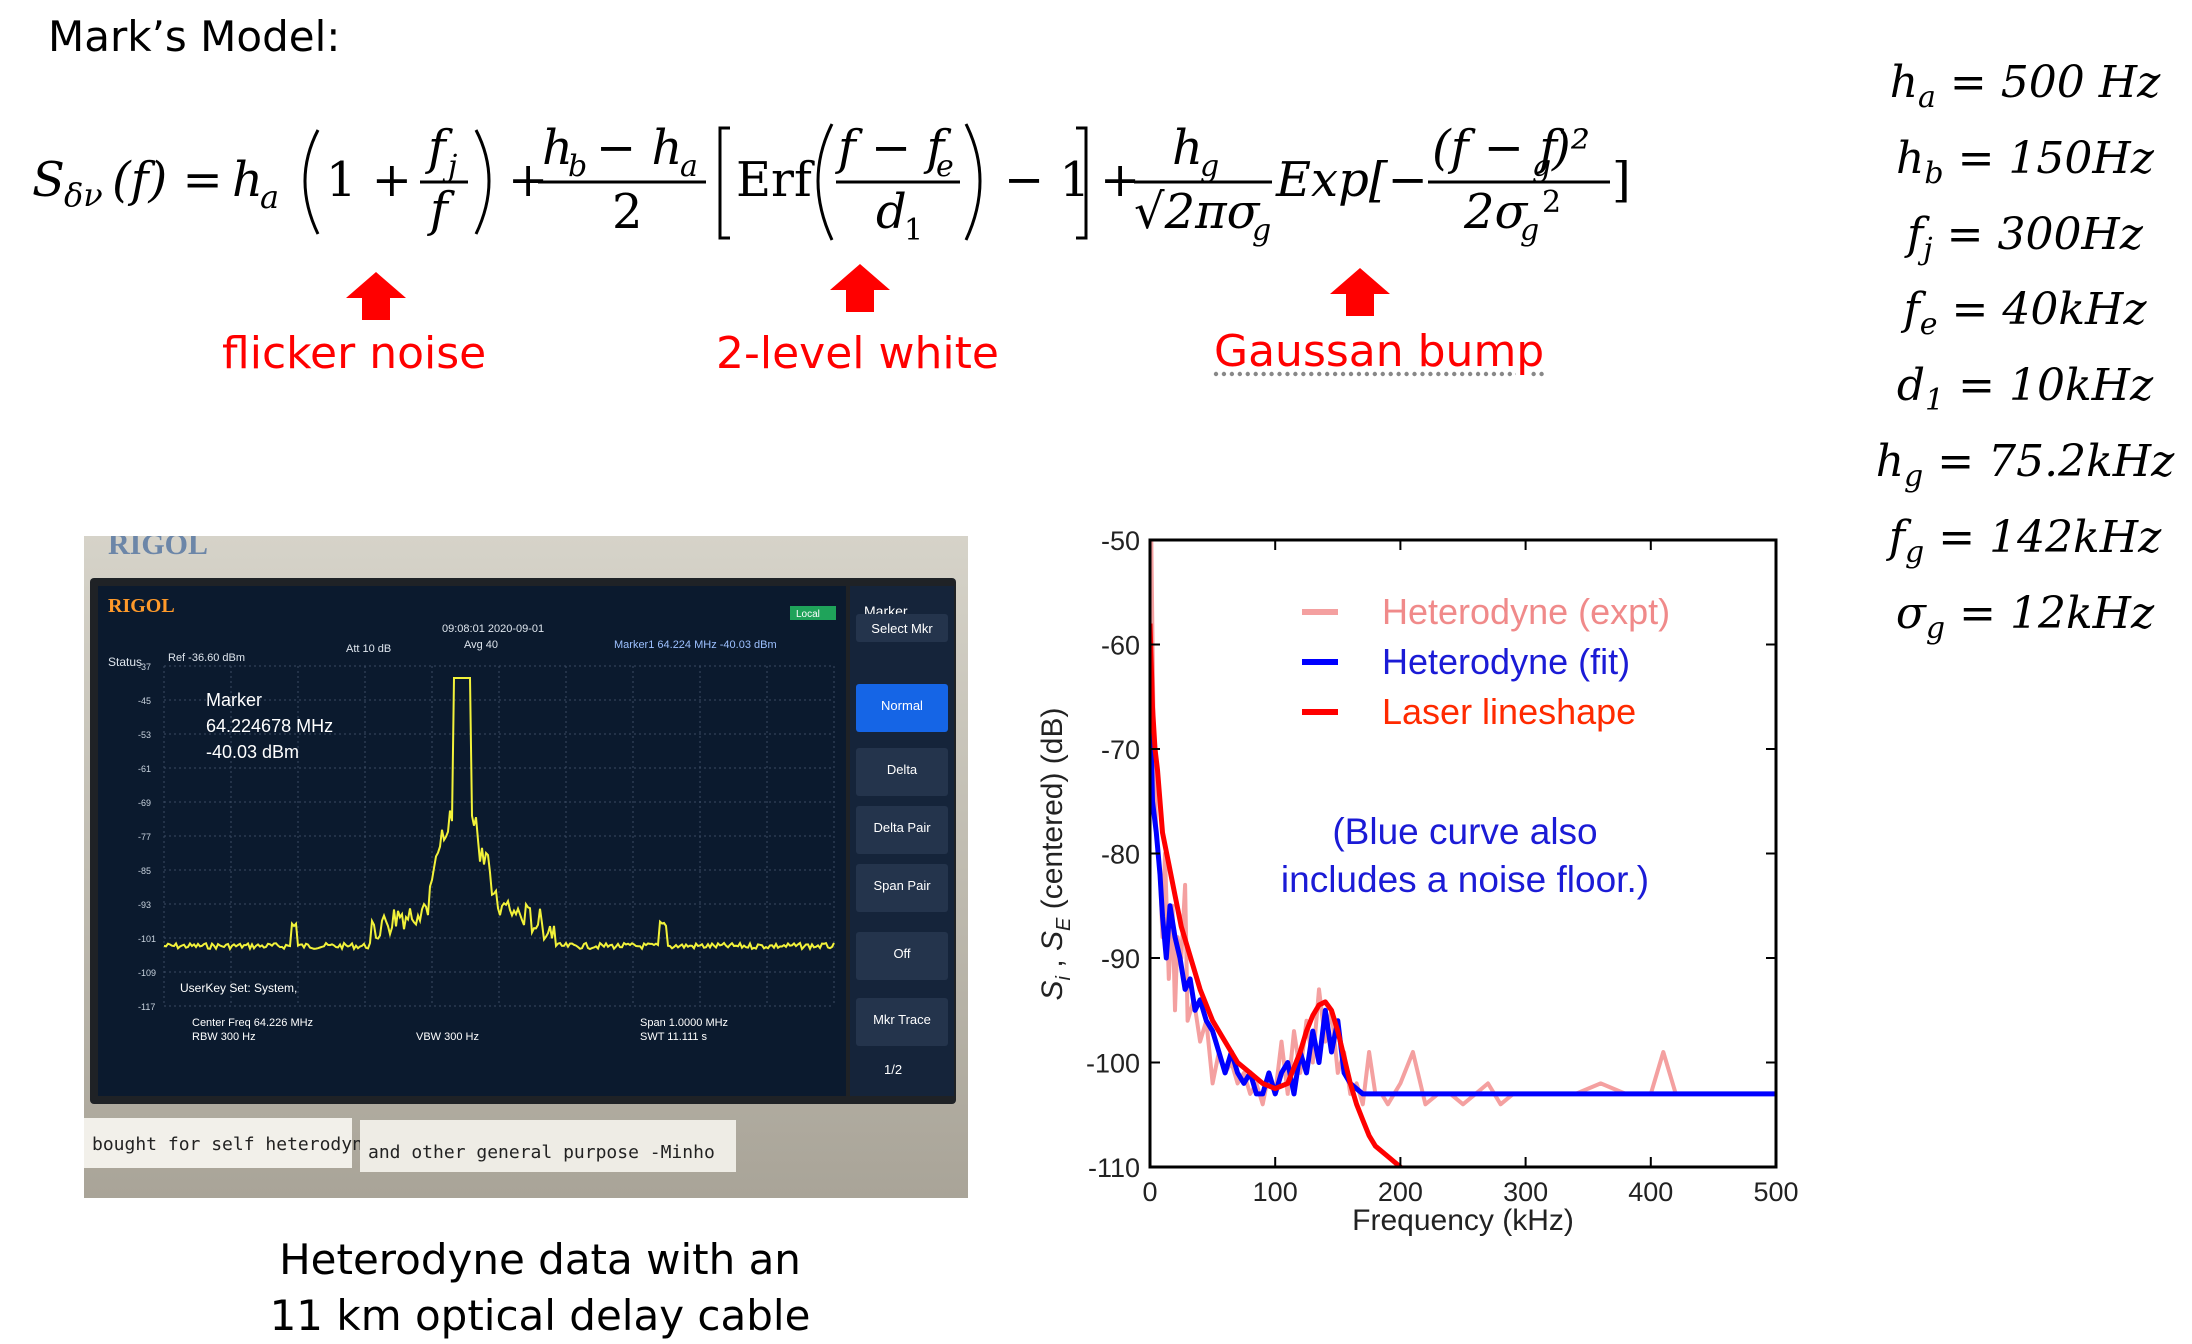  What do you see at coordinates (144, 871) in the screenshot?
I see `analyzer-y-tick: -85` at bounding box center [144, 871].